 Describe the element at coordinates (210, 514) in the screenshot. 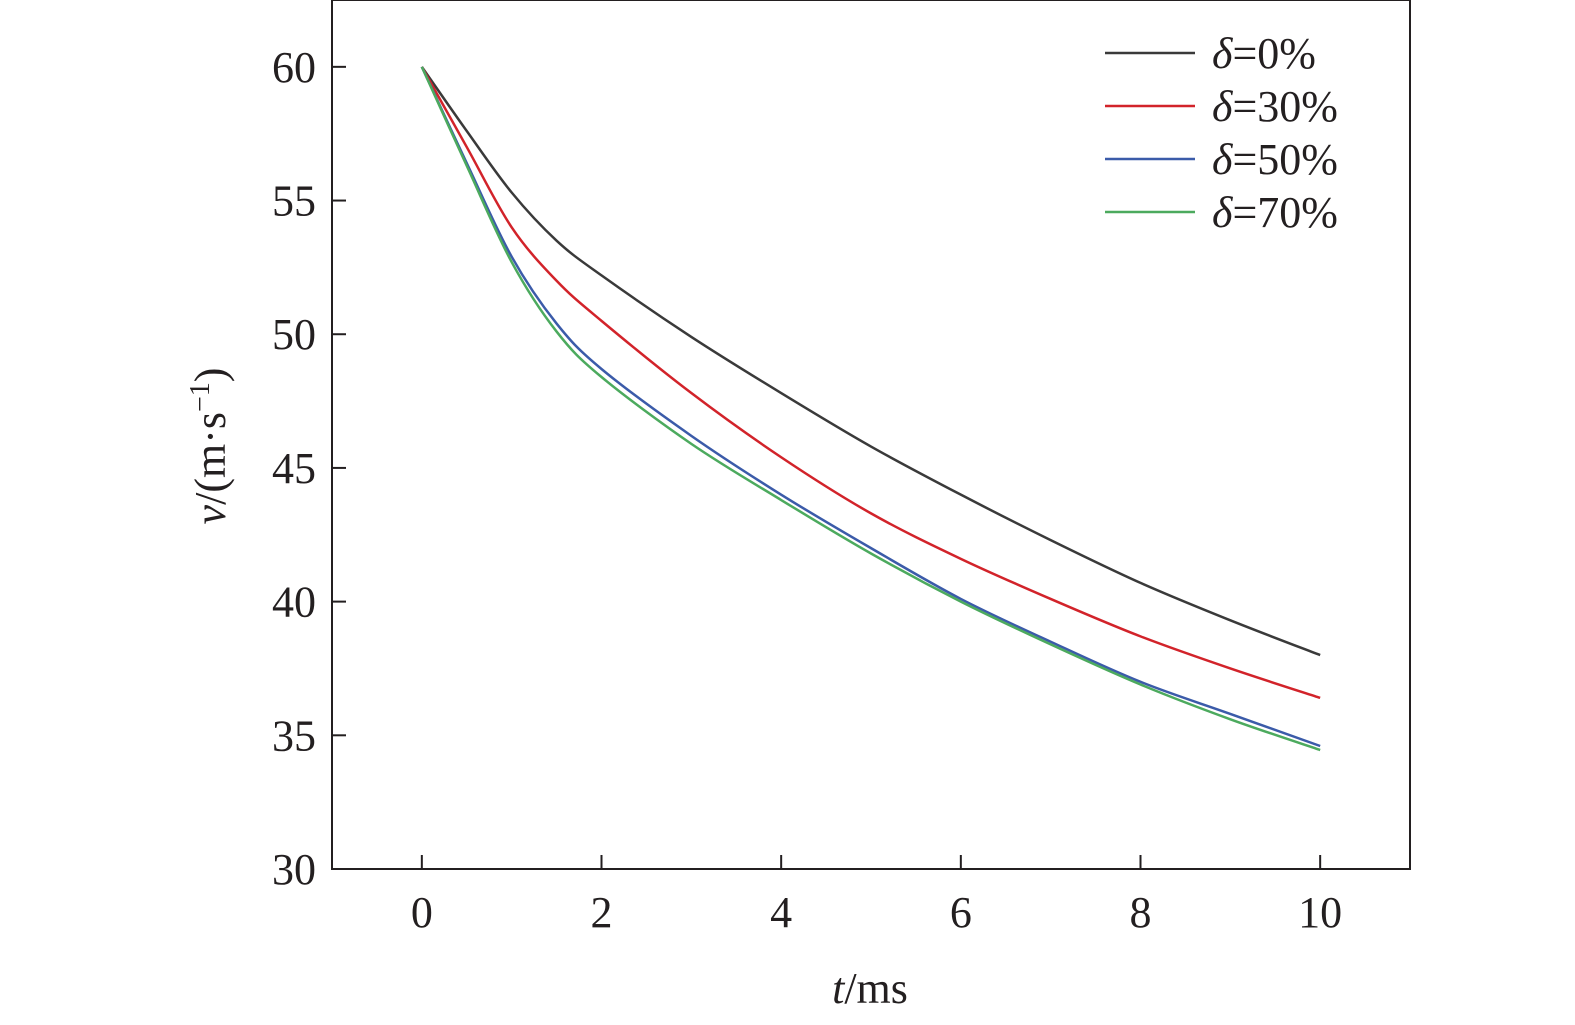

I see `y-axis-variable: v` at that location.